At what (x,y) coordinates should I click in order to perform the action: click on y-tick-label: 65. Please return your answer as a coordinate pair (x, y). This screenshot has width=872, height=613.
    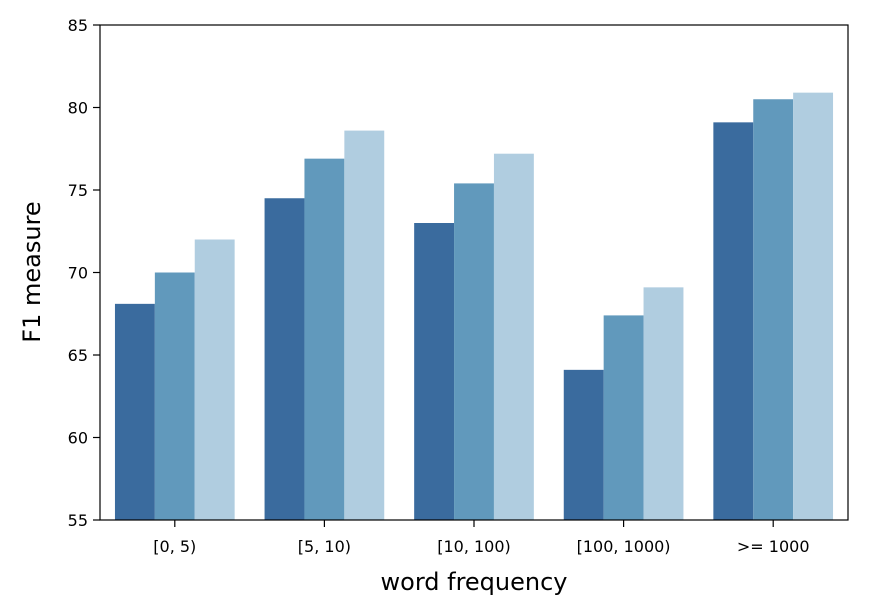
    Looking at the image, I should click on (78, 355).